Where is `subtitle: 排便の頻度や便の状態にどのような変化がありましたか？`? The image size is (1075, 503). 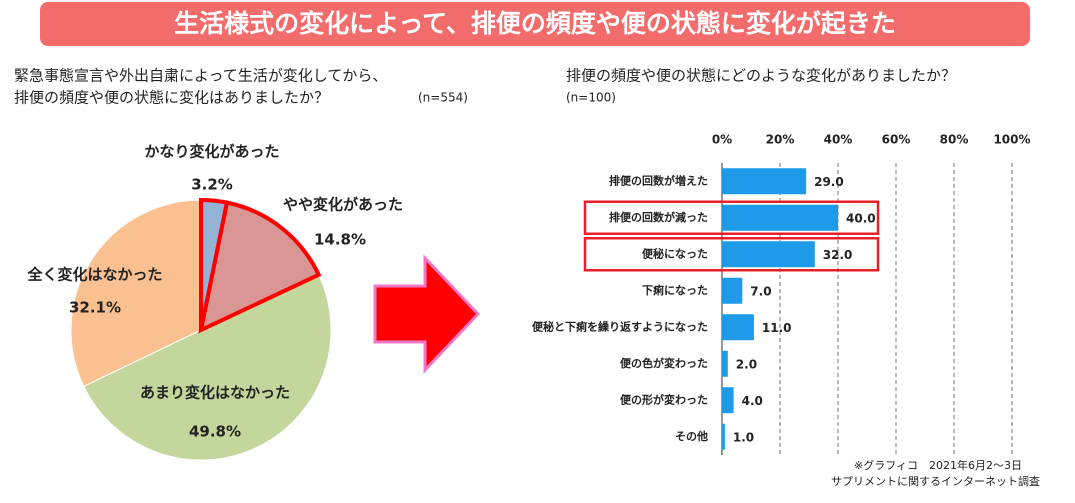
subtitle: 排便の頻度や便の状態にどのような変化がありましたか？ is located at coordinates (761, 76).